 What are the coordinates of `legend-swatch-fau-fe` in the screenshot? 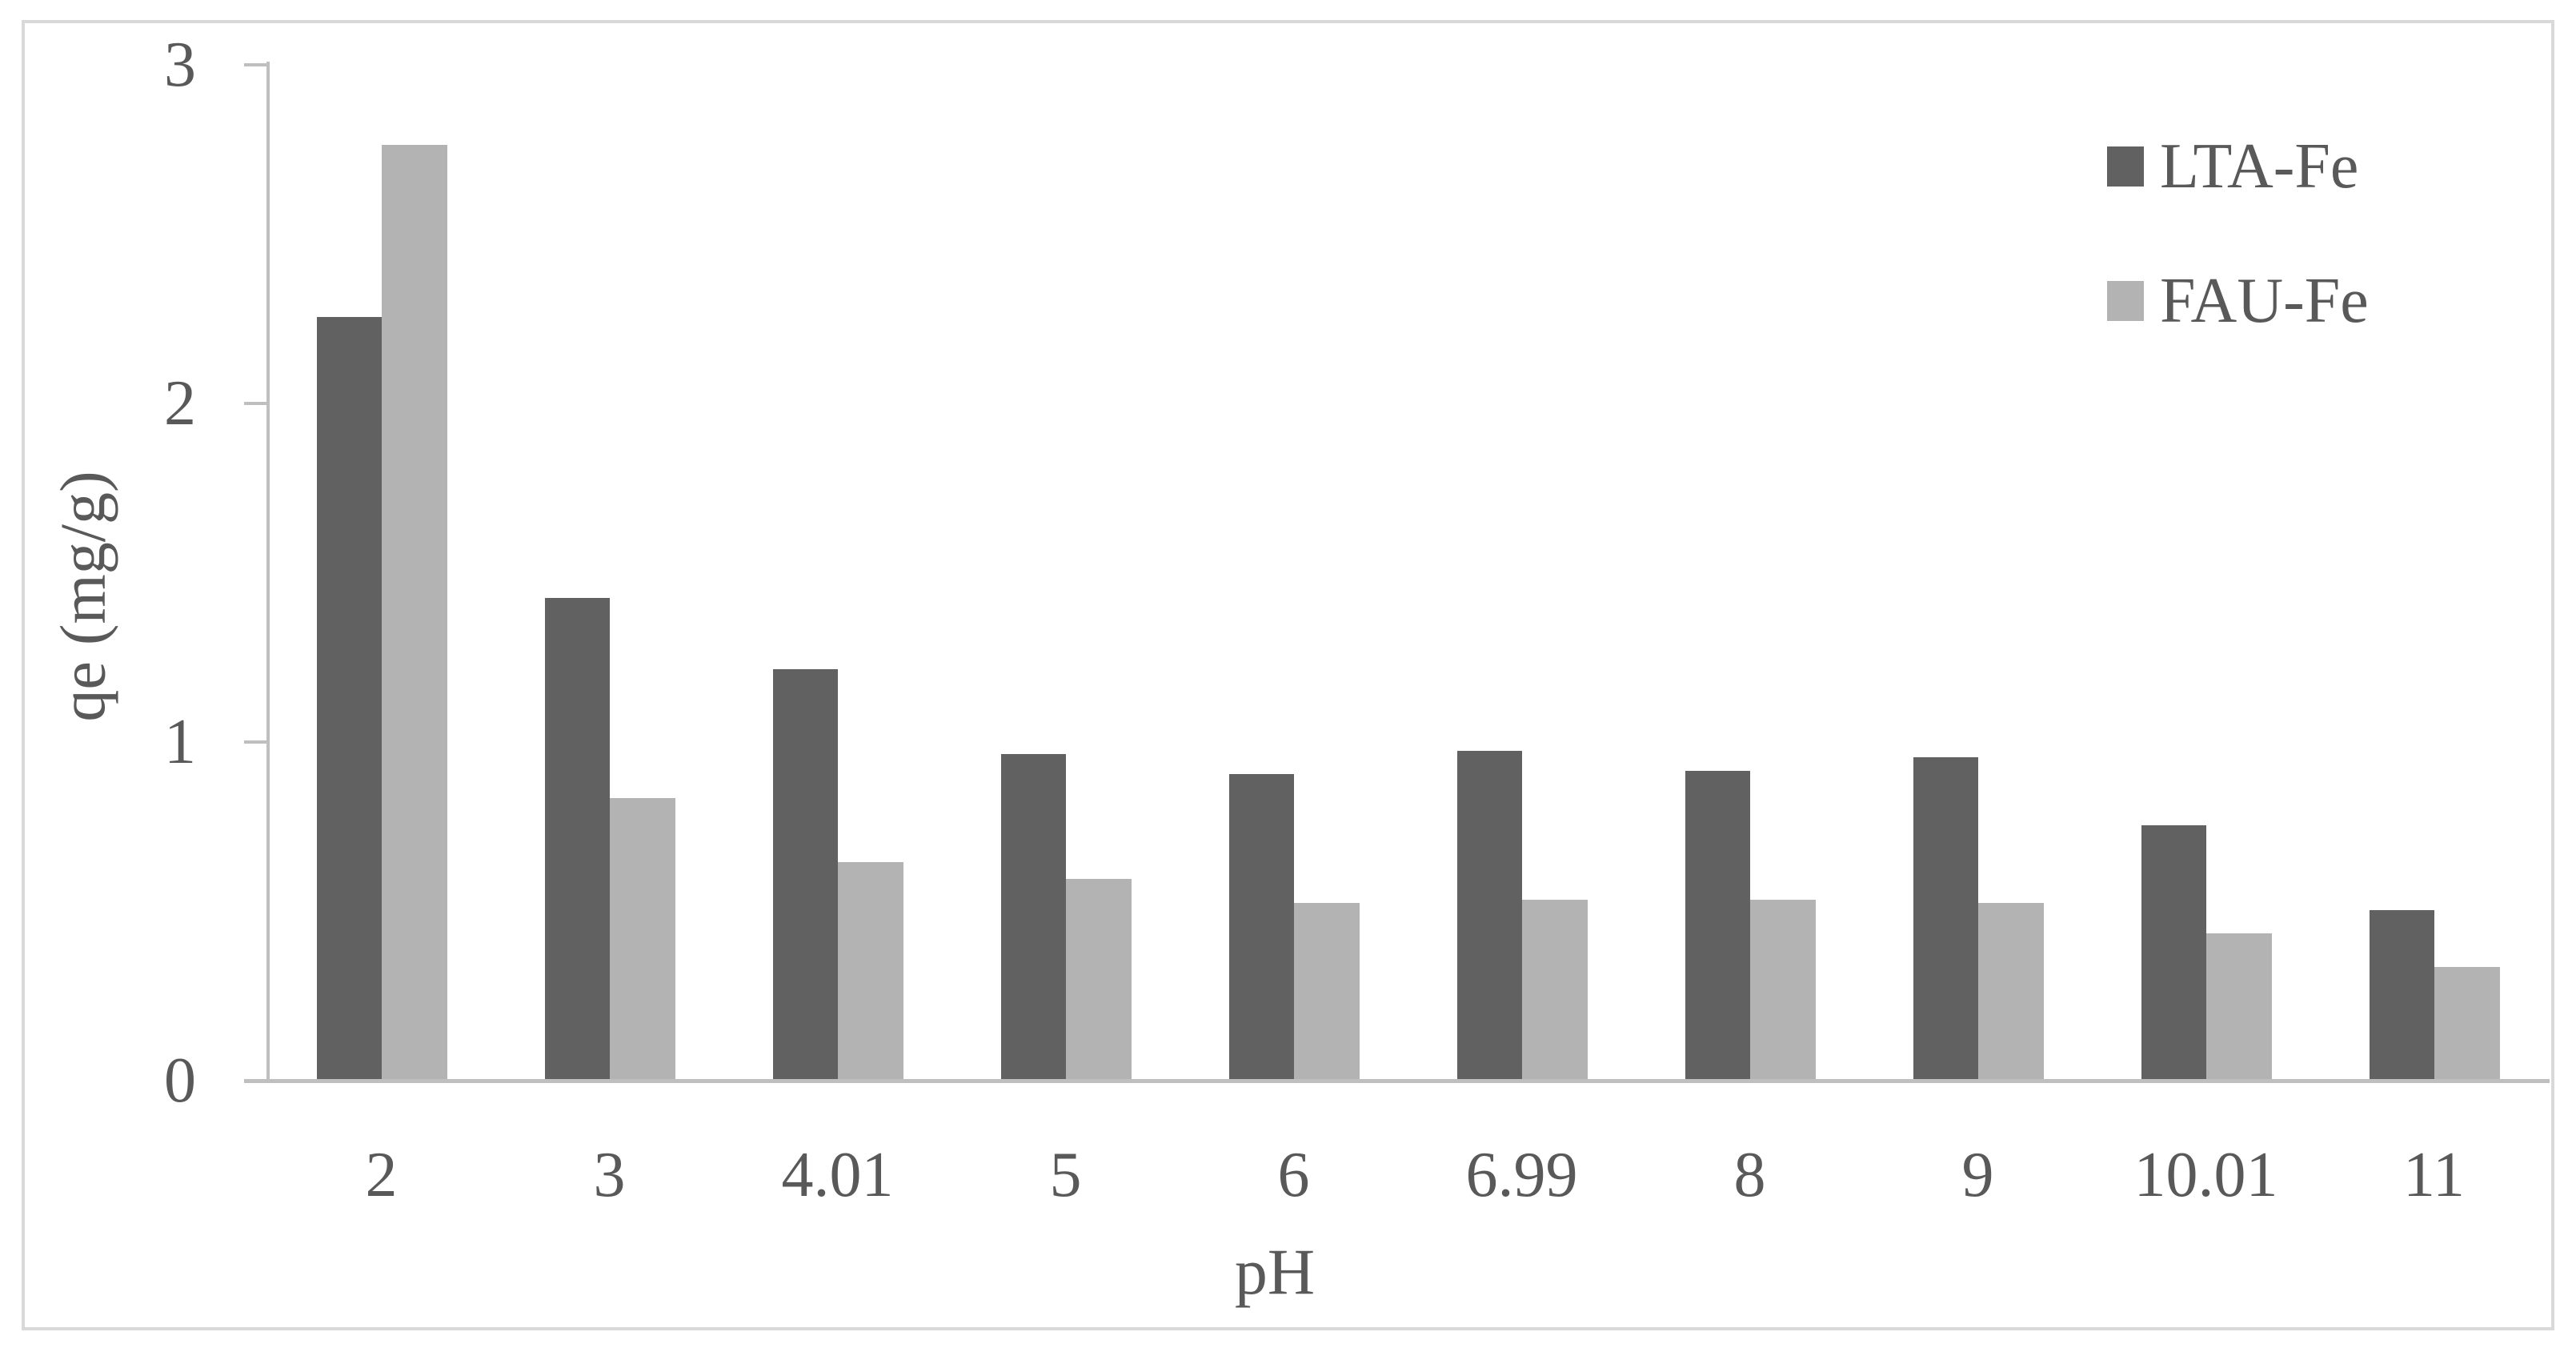 It's located at (2125, 301).